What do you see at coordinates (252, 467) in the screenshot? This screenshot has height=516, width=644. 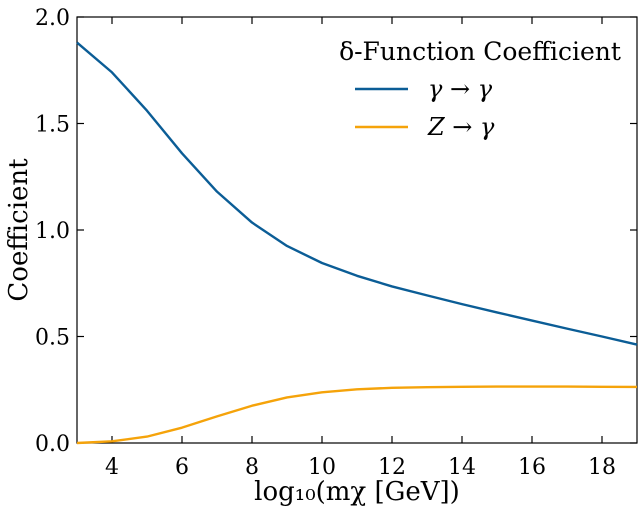 I see `x-tick-label: 8` at bounding box center [252, 467].